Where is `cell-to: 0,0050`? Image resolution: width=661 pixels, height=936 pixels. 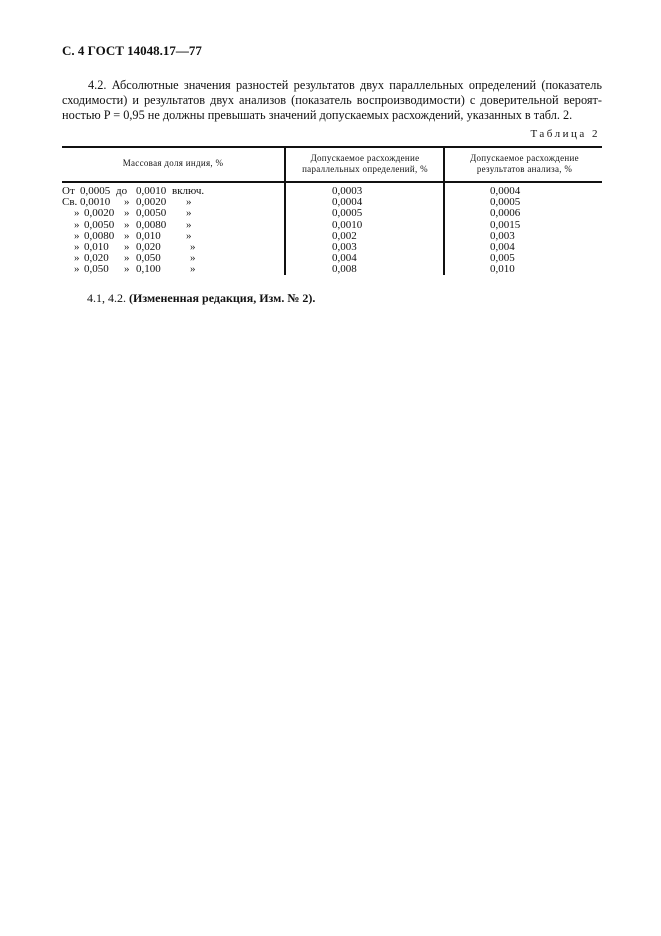
cell-to: 0,0050 is located at coordinates (151, 213).